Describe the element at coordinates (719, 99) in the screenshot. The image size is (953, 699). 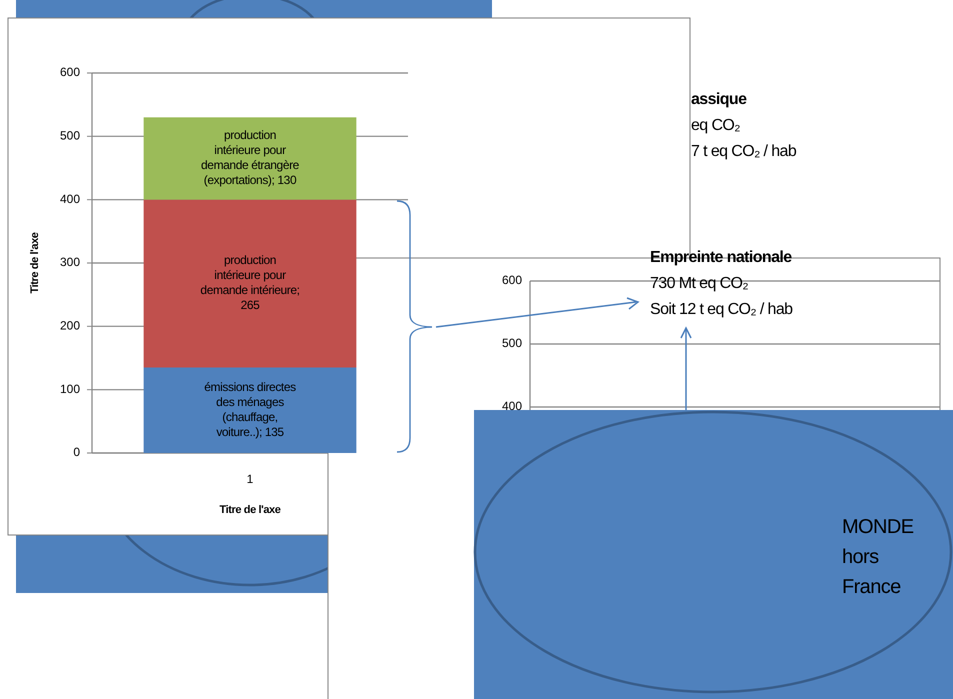
I see `text: assique` at that location.